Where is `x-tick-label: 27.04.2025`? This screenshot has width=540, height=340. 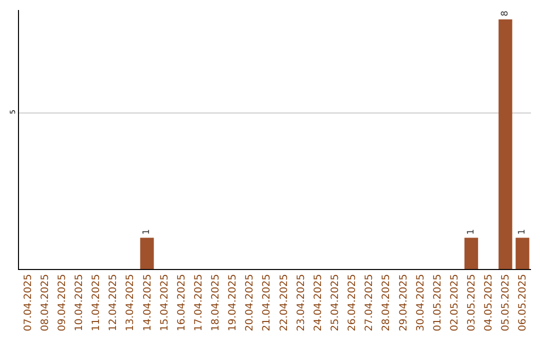 x-tick-label: 27.04.2025 is located at coordinates (370, 303).